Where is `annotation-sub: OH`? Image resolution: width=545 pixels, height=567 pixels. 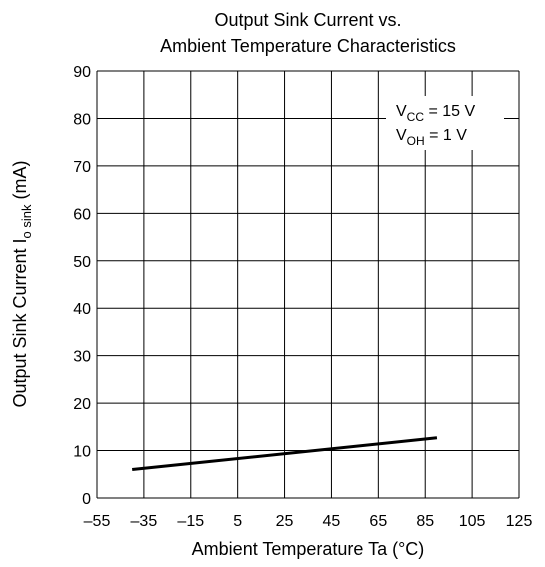
annotation-sub: OH is located at coordinates (416, 141).